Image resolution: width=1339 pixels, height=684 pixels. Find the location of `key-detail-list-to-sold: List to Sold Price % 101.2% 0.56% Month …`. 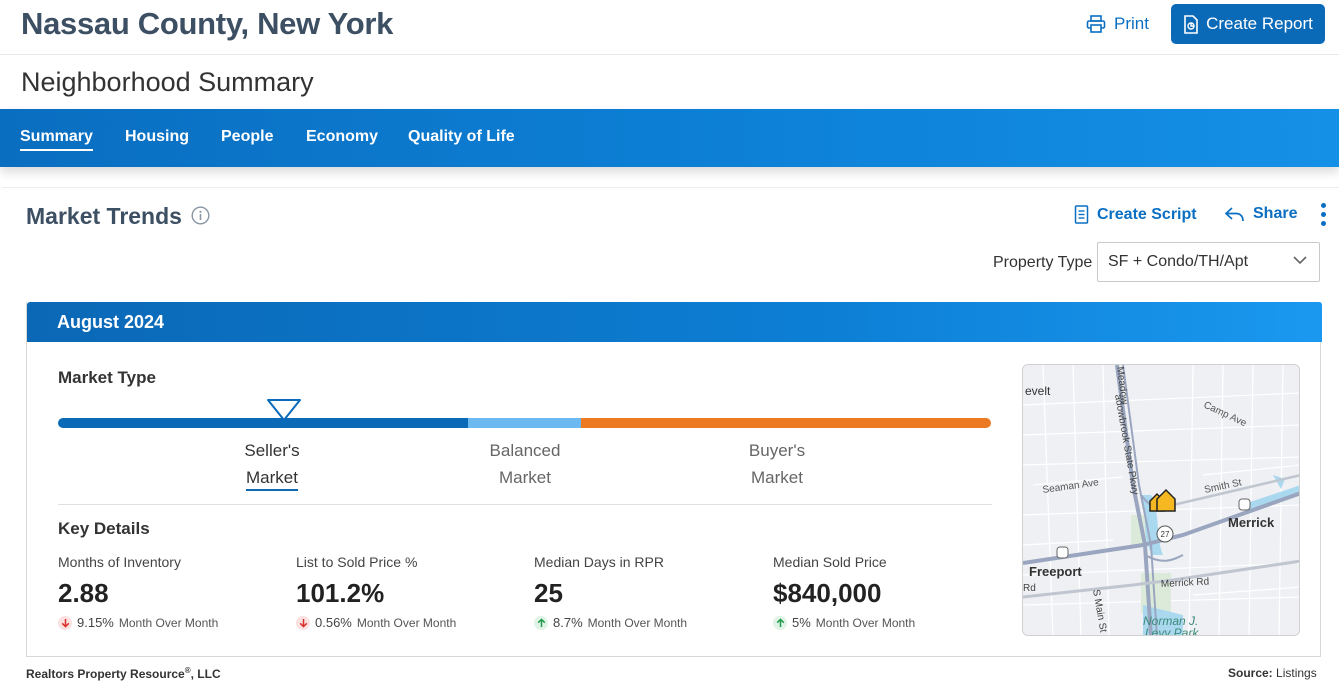

key-detail-list-to-sold: List to Sold Price % 101.2% 0.56% Month … is located at coordinates (376, 592).